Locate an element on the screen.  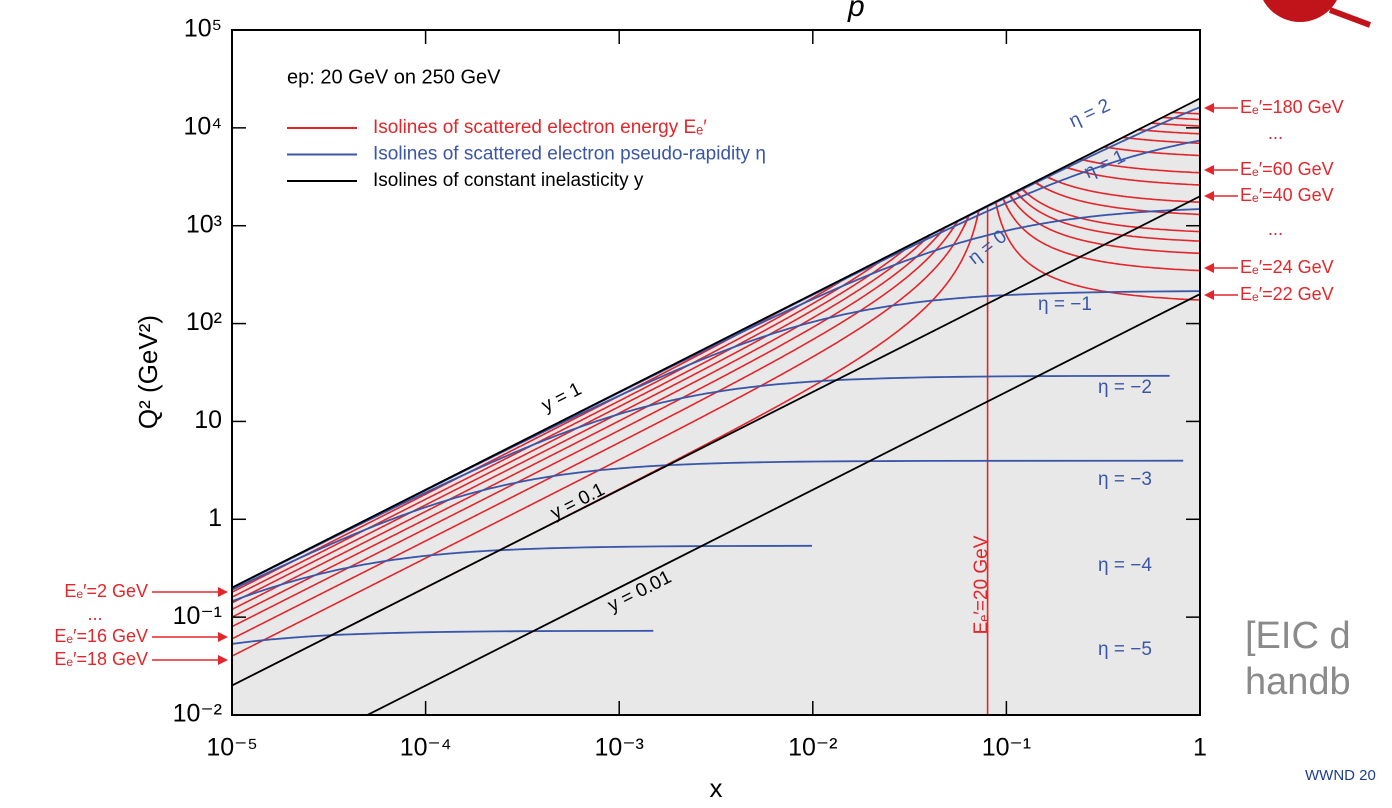
annotation: Eₑ′=60 GeV is located at coordinates (1287, 169).